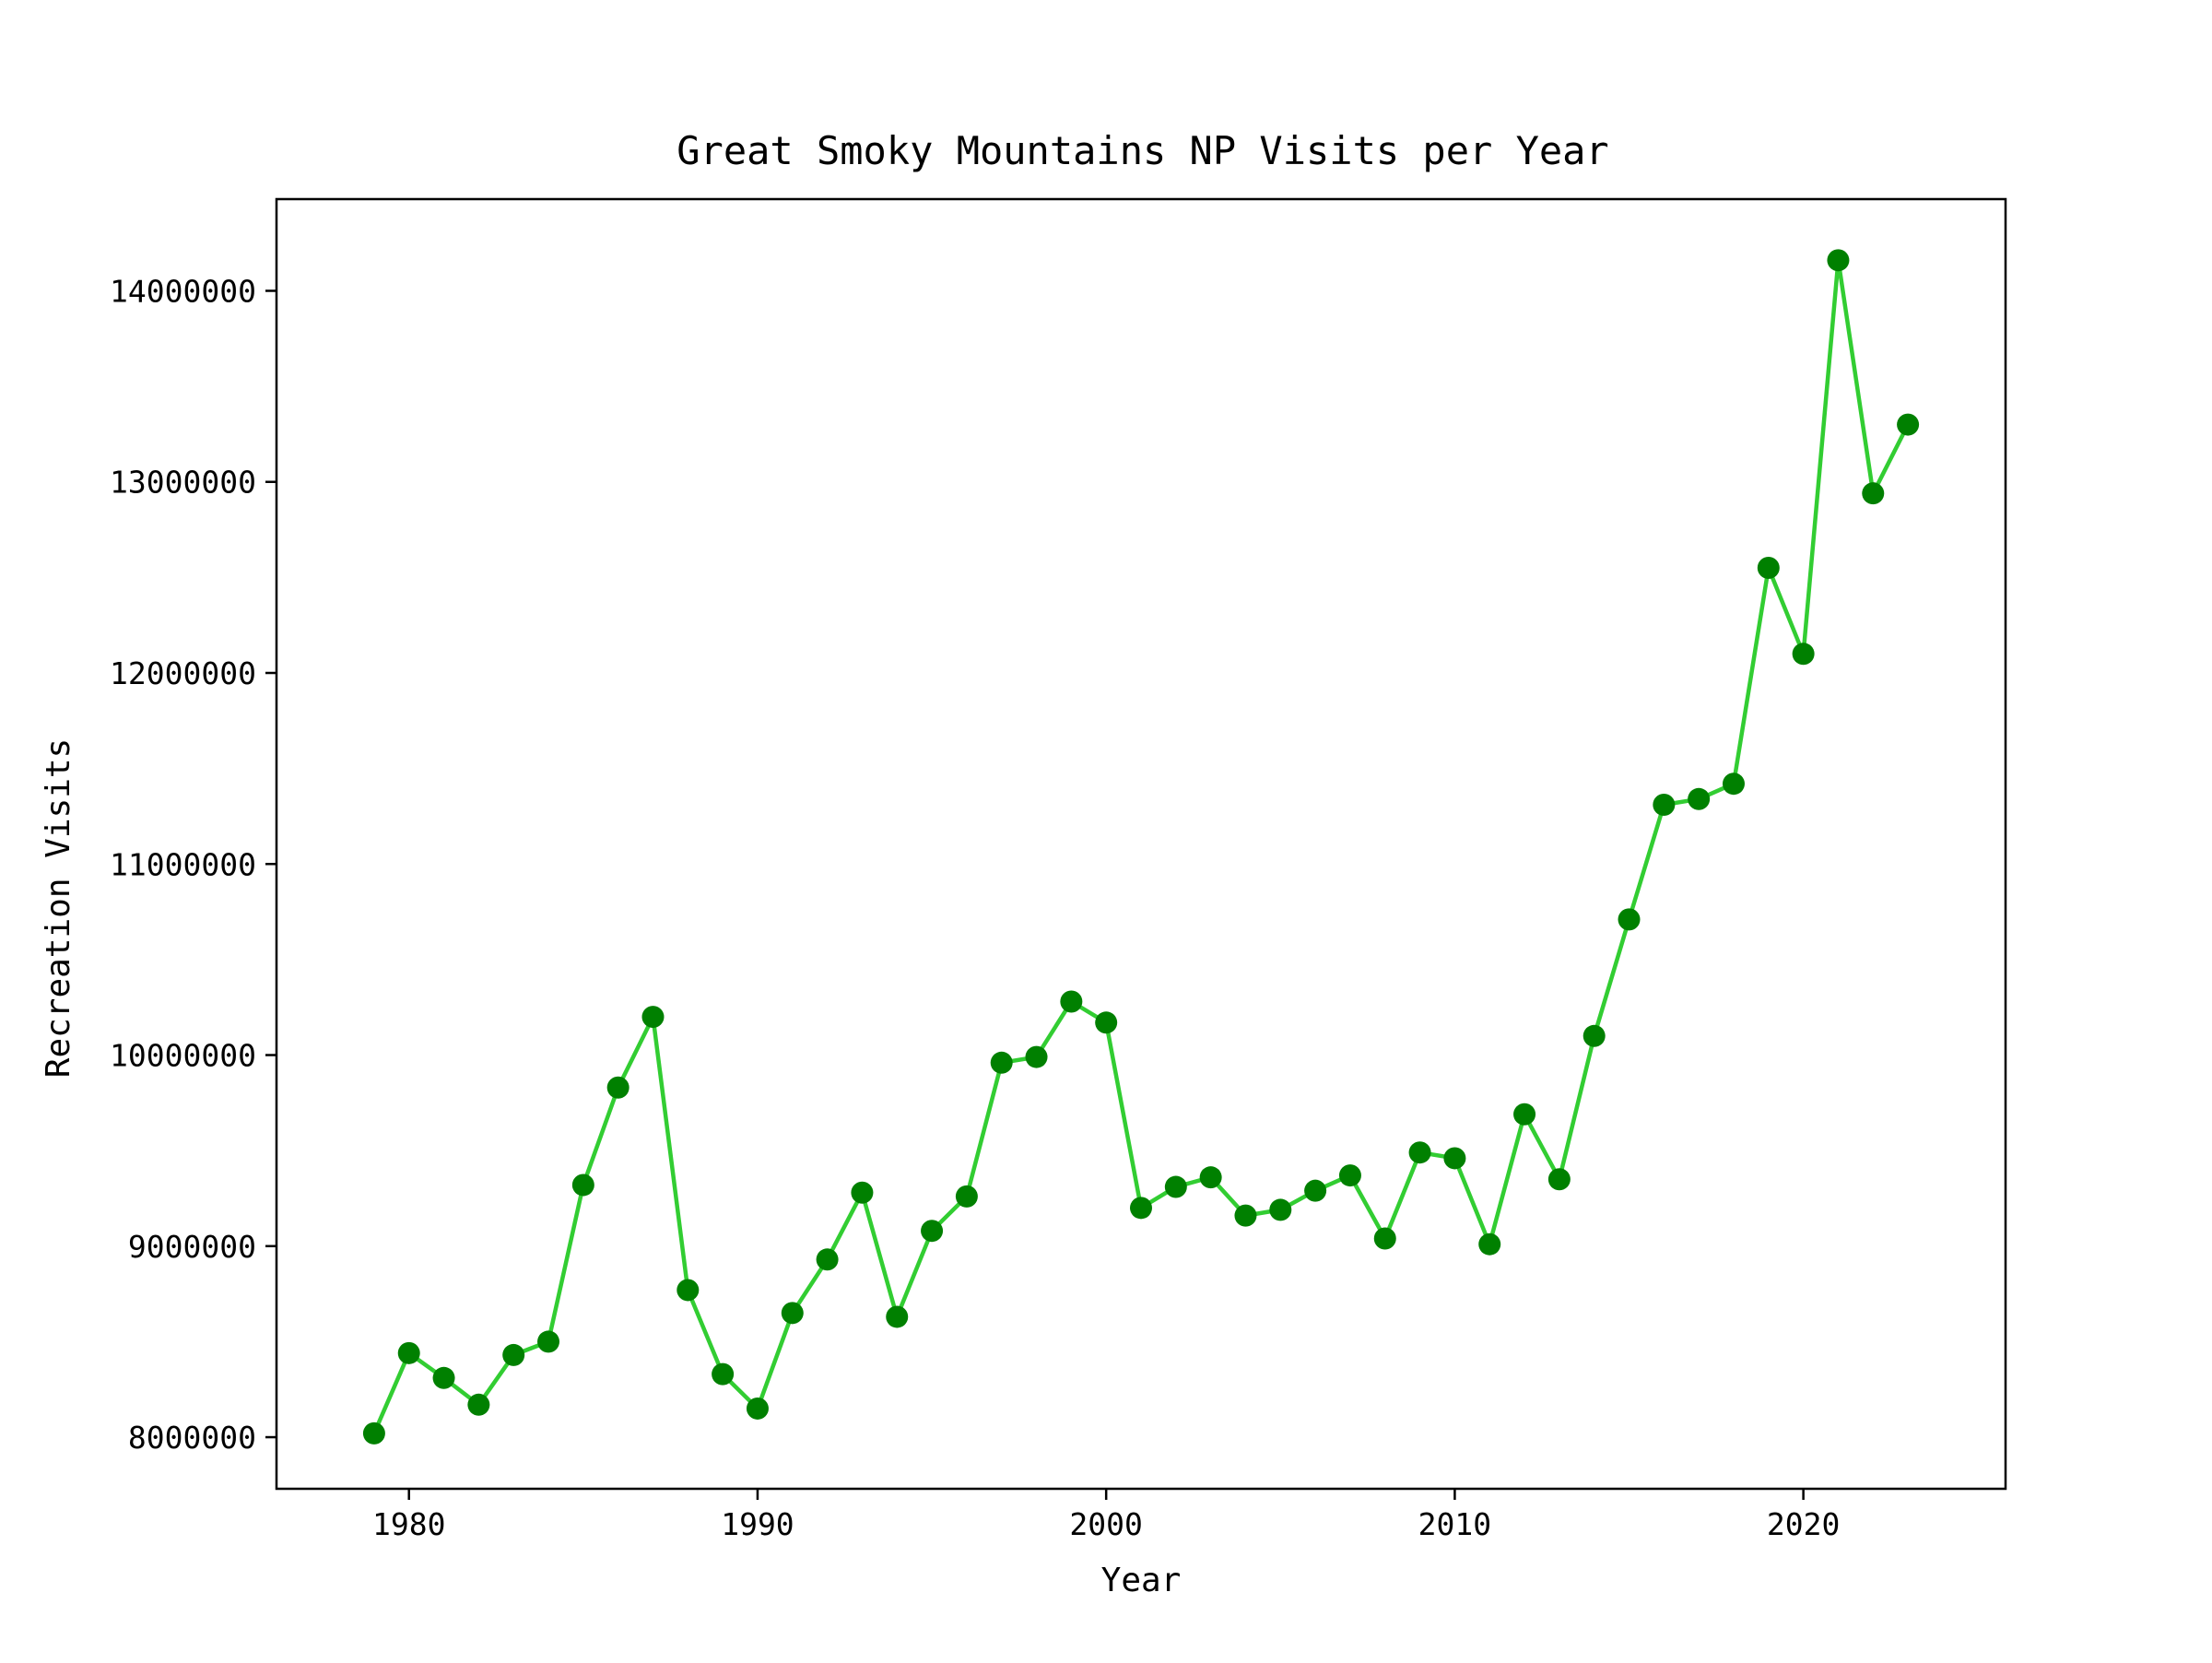 This screenshot has height=1663, width=2212. What do you see at coordinates (183, 1056) in the screenshot?
I see `y-tick-label: 10000000` at bounding box center [183, 1056].